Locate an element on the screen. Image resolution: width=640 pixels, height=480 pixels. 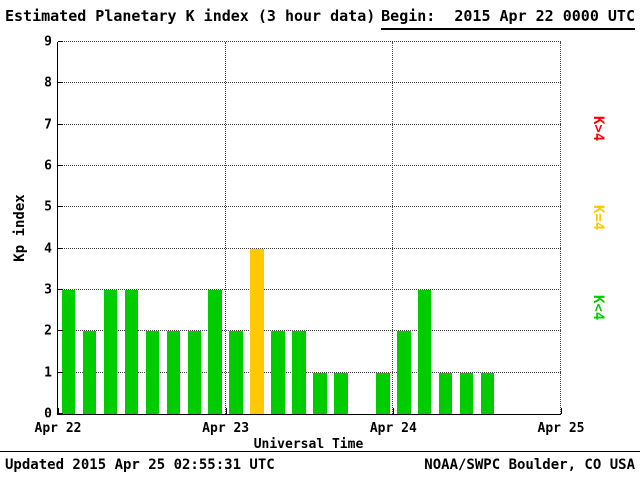
updated-timestamp: Updated 2015 Apr 25 02:55:31 UTC is located at coordinates (140, 465).